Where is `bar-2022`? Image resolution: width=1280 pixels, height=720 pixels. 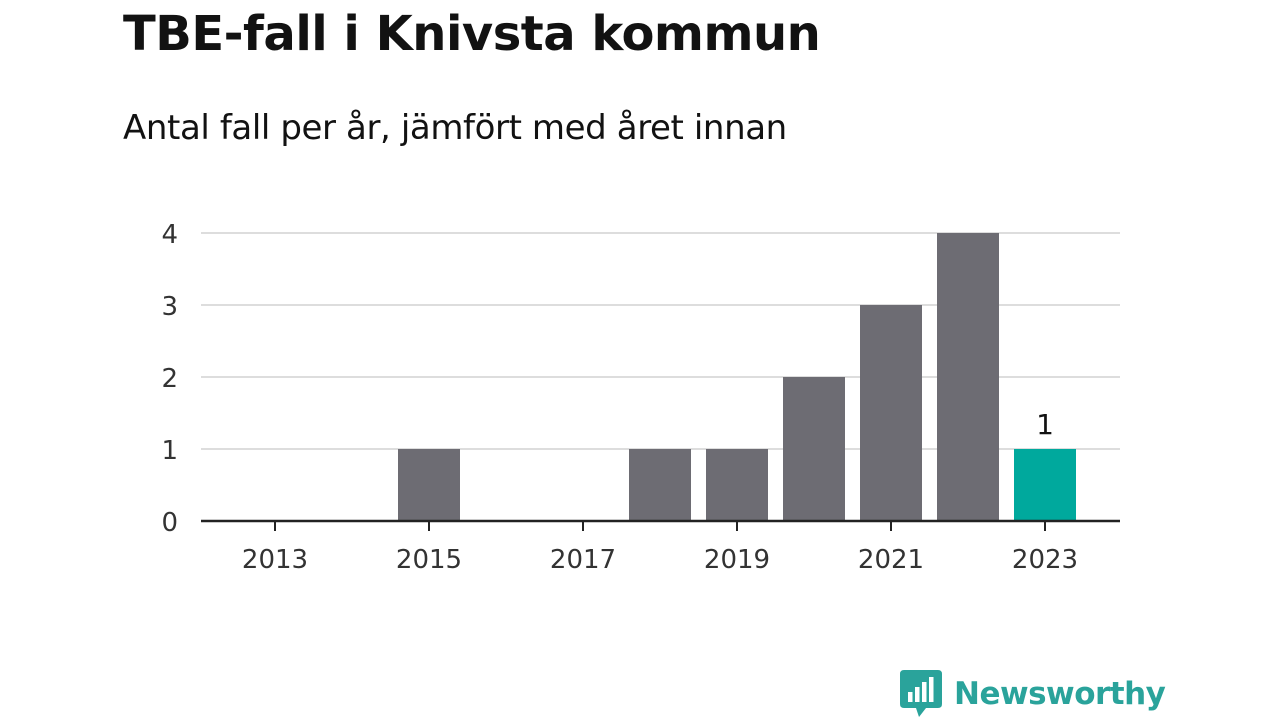
bar-2022 is located at coordinates (968, 377).